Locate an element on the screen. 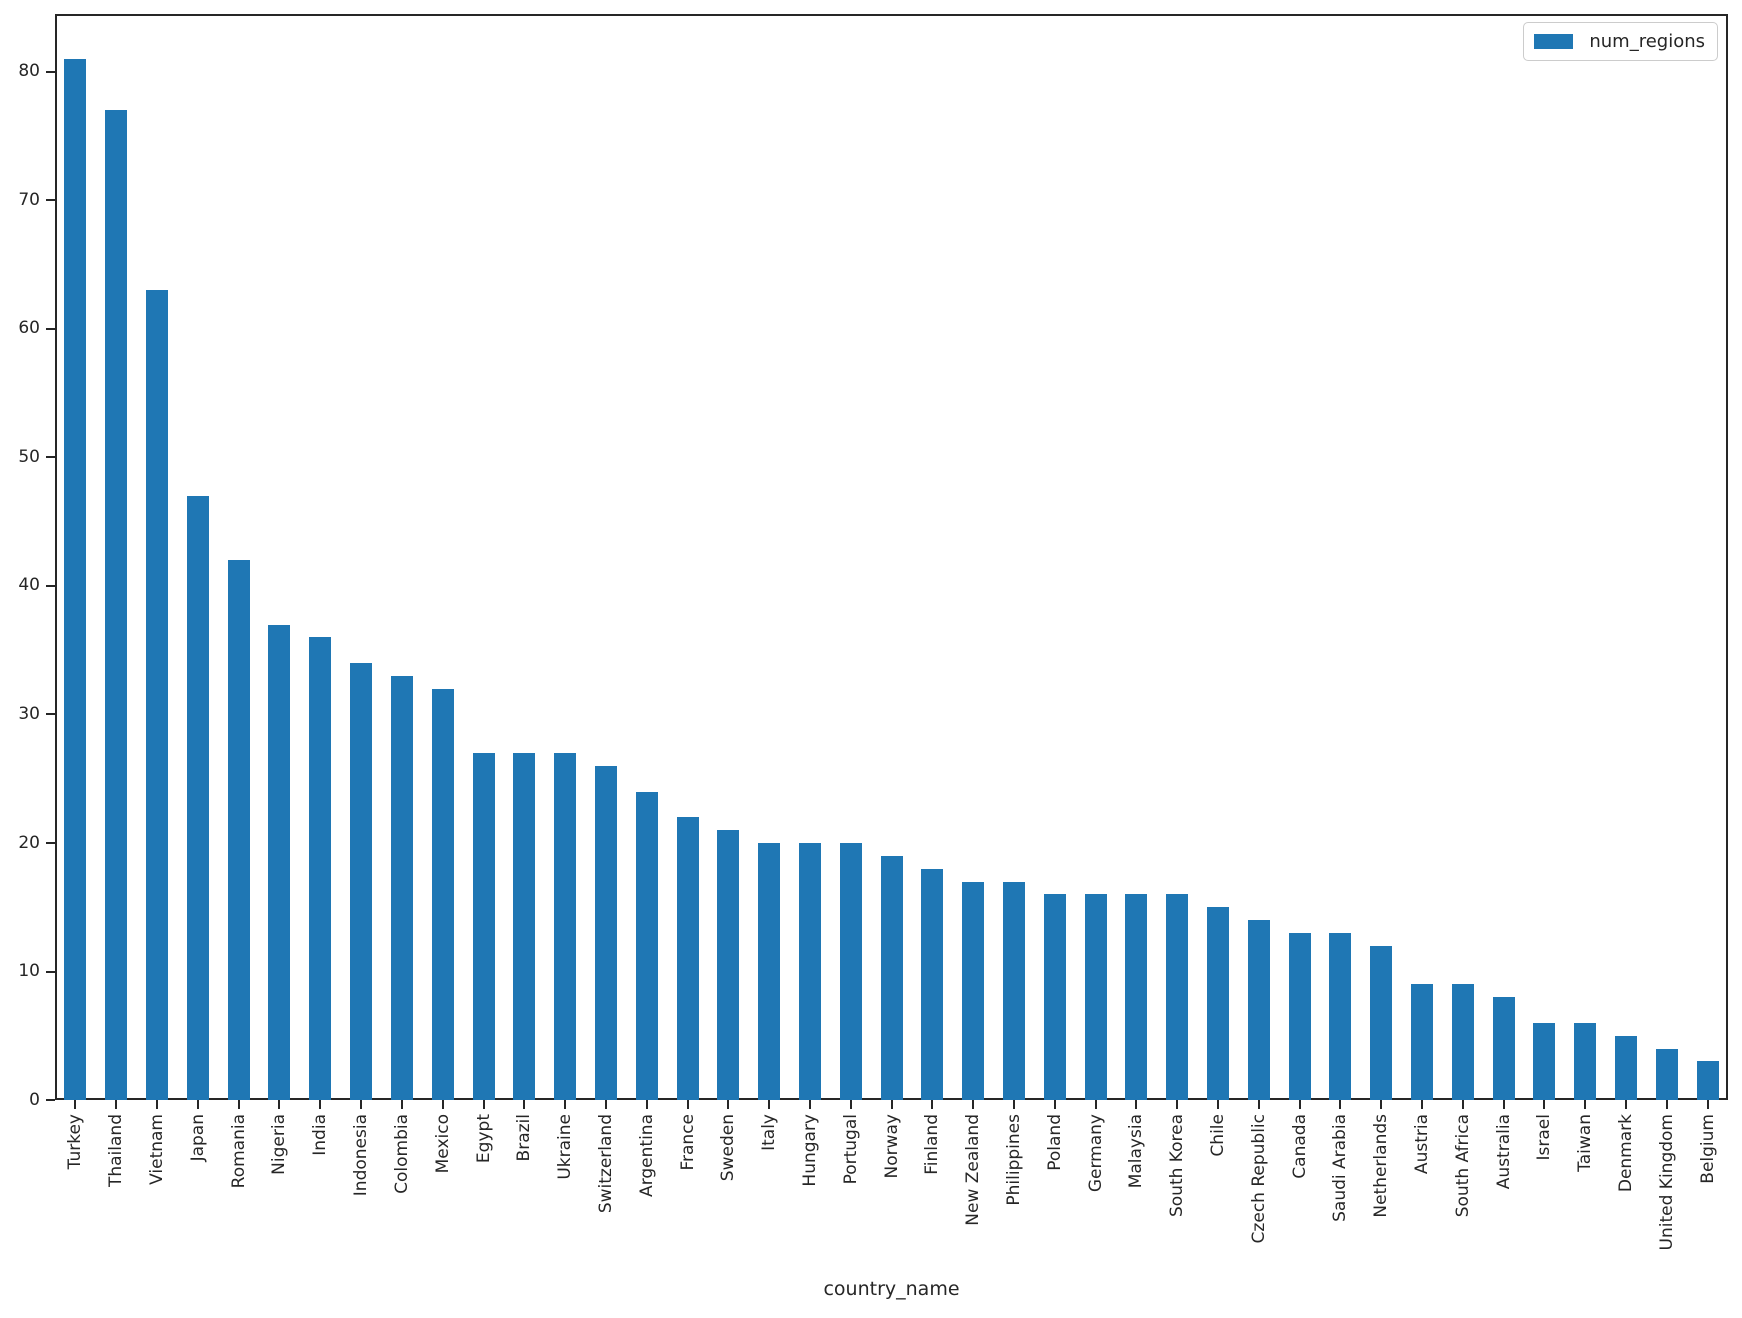 The height and width of the screenshot is (1318, 1742). x-tick-label-ukraine: Ukraine is located at coordinates (565, 1147).